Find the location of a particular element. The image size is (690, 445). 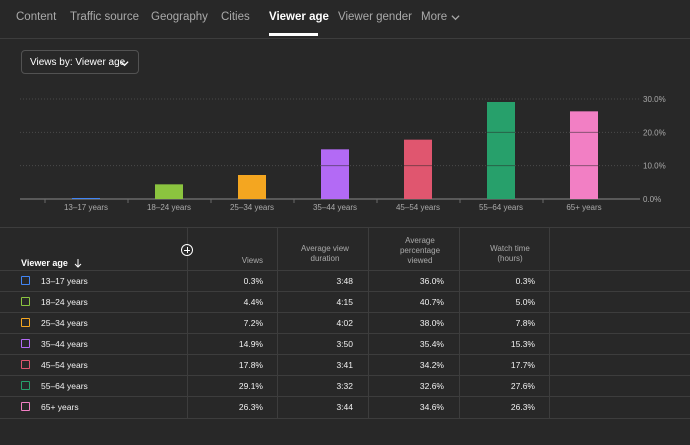

x-tick-label: 35–44 years is located at coordinates (335, 207).